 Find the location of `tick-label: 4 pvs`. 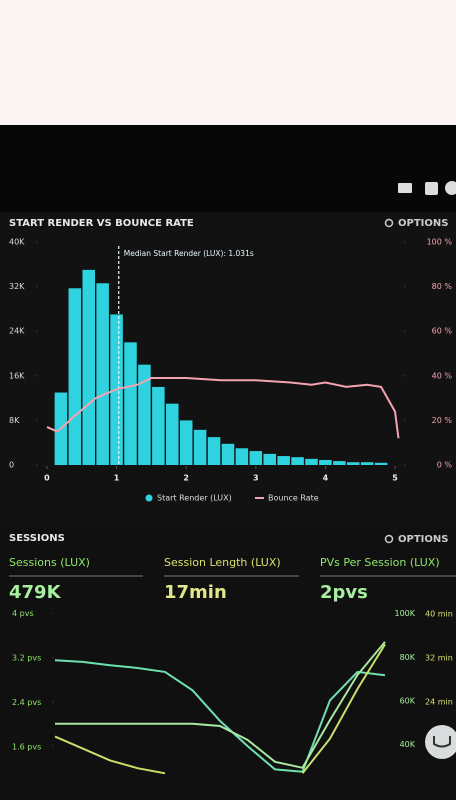

tick-label: 4 pvs is located at coordinates (23, 613).